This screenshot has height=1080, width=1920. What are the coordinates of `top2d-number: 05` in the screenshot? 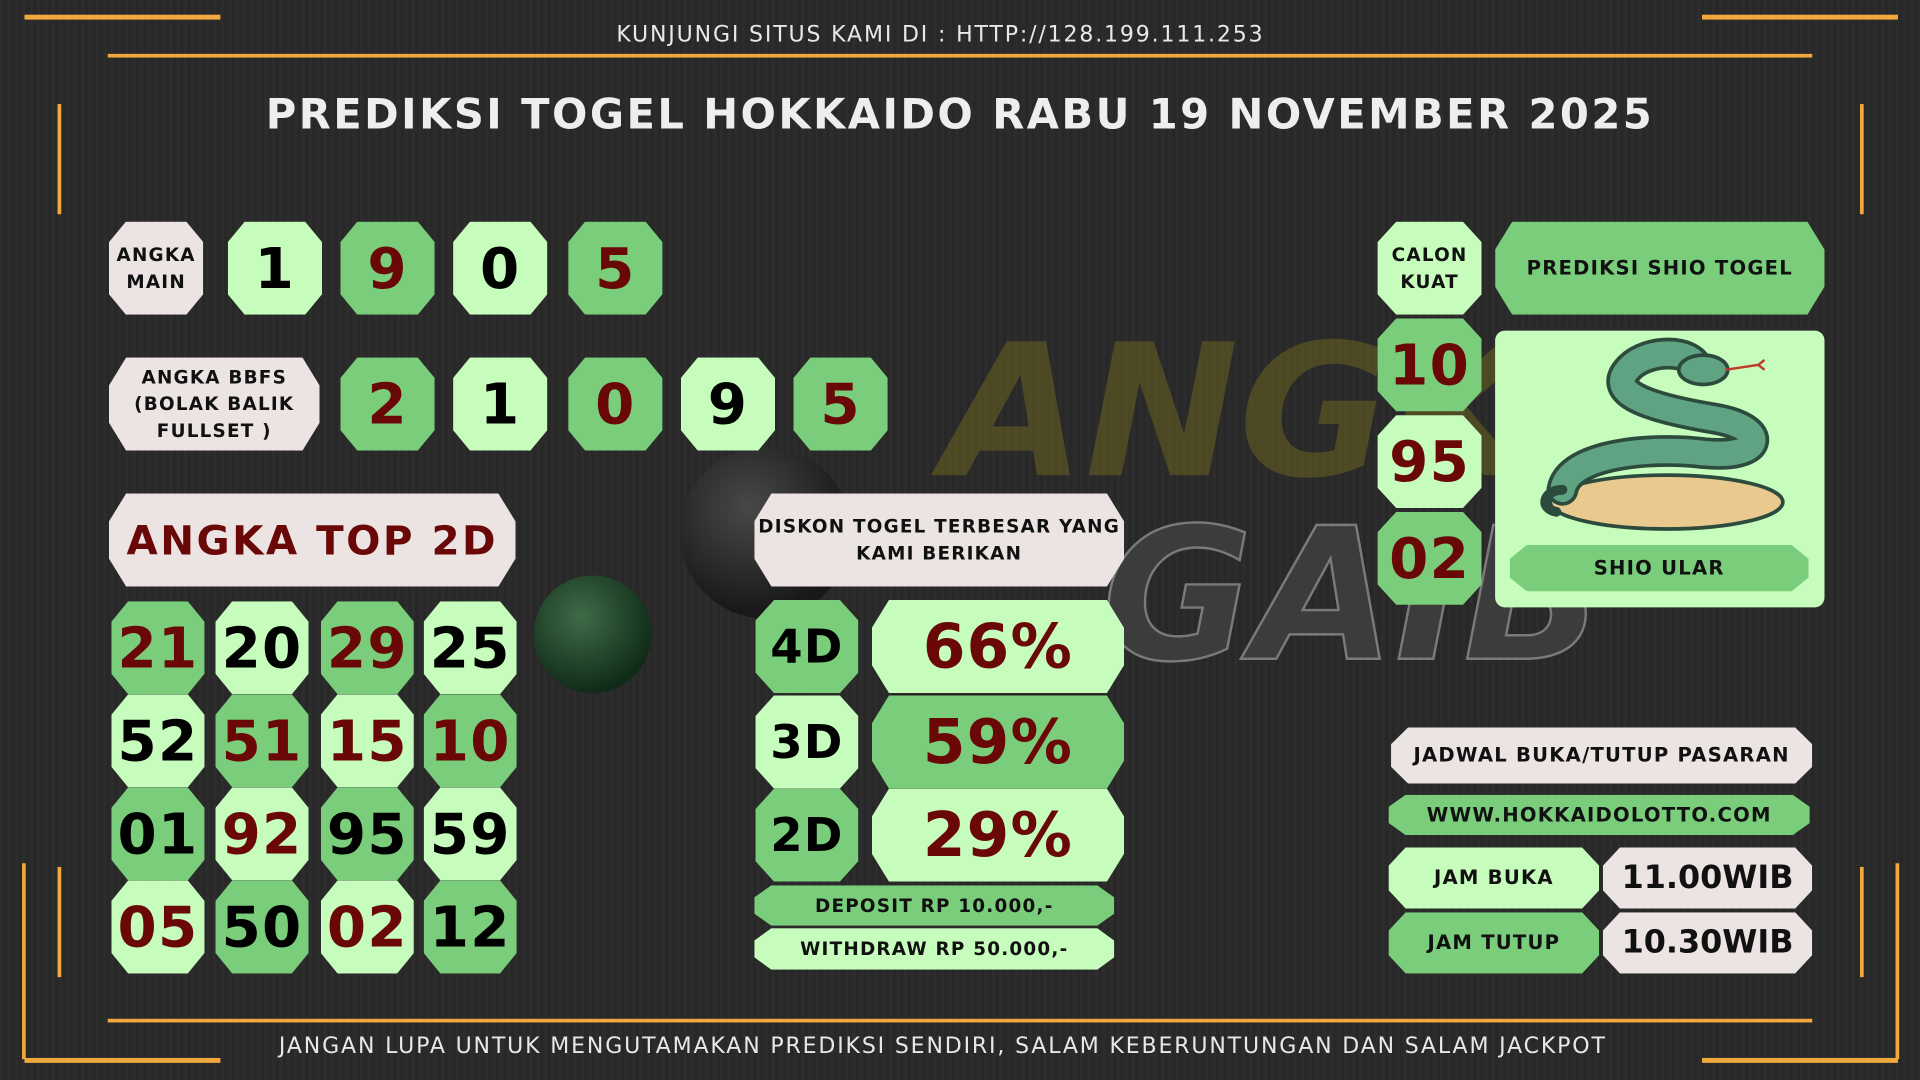 It's located at (158, 927).